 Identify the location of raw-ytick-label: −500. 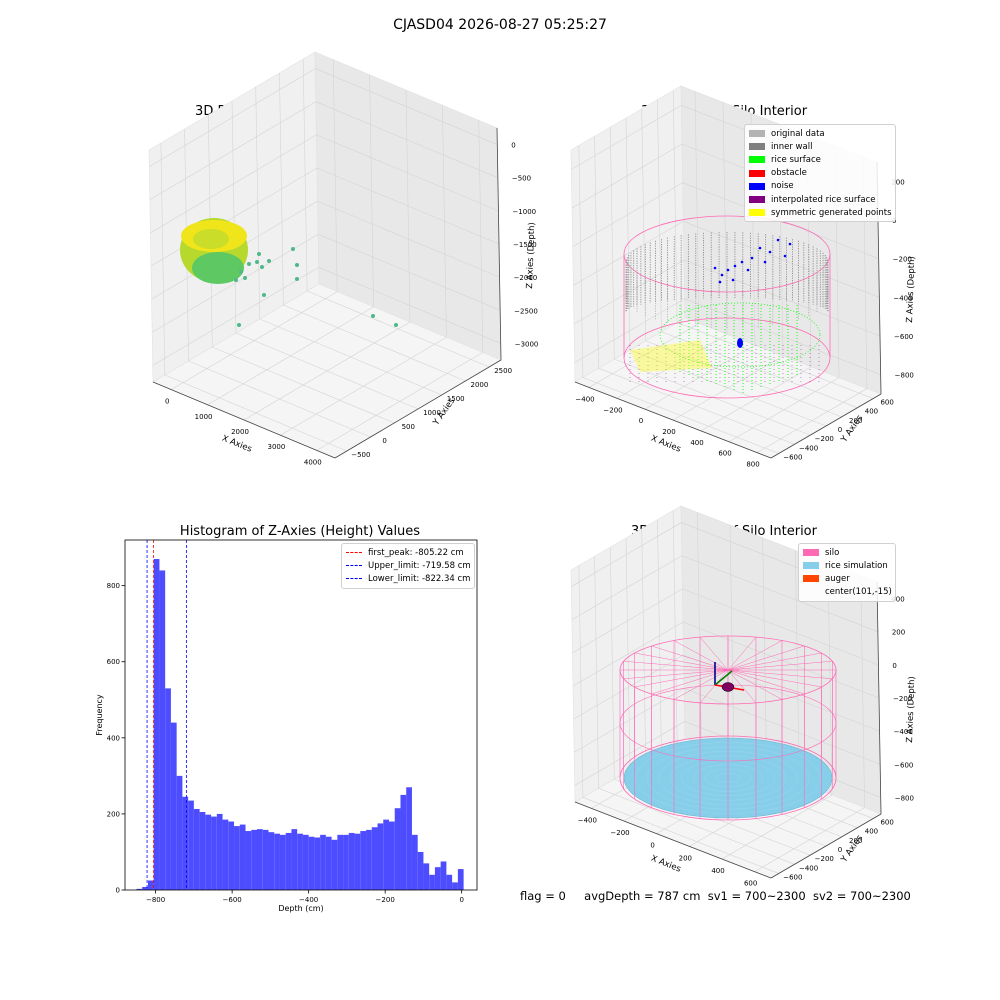
(360, 455).